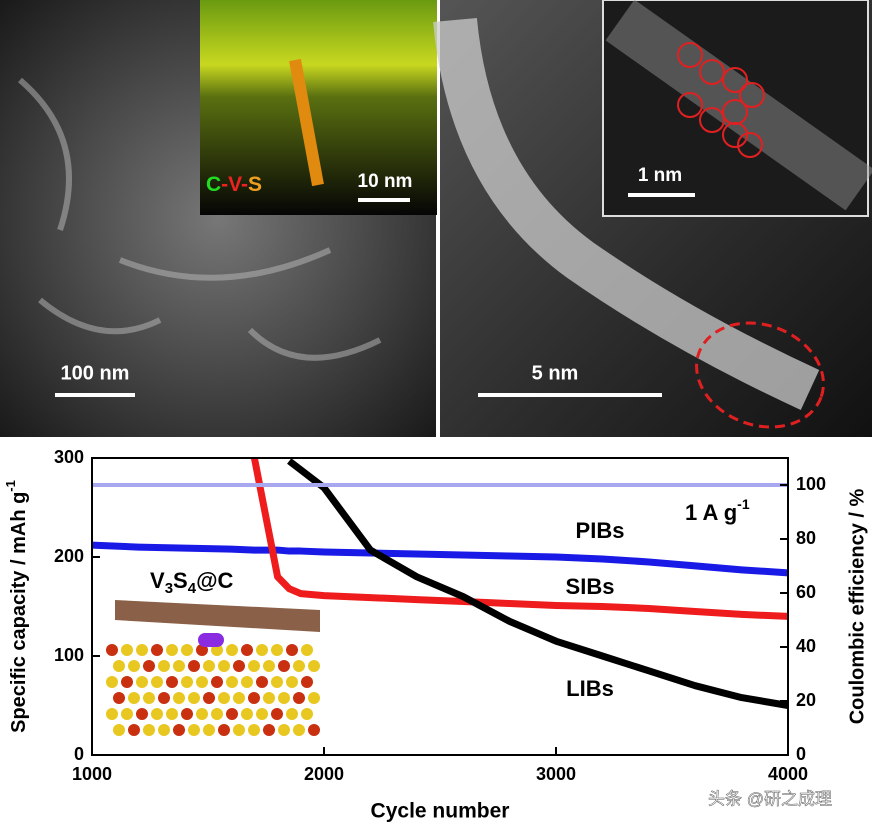 Image resolution: width=872 pixels, height=833 pixels. I want to click on y-axis-label-sup: -1, so click(10, 486).